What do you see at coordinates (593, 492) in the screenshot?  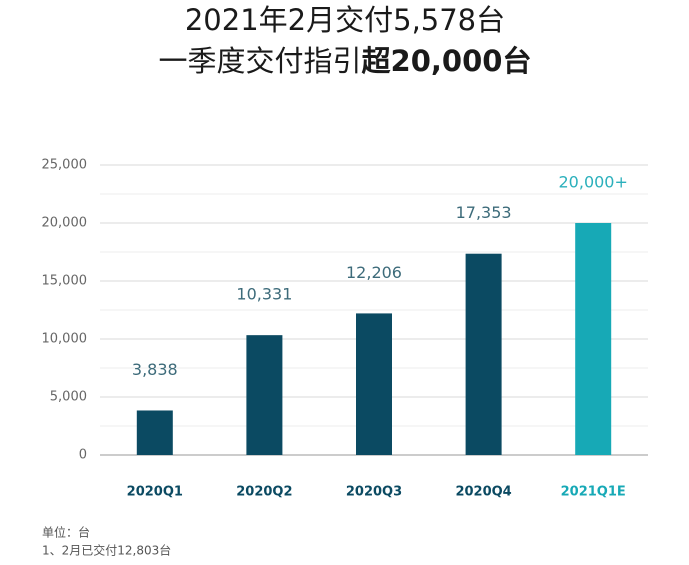 I see `x-tick-label: 2021Q1E` at bounding box center [593, 492].